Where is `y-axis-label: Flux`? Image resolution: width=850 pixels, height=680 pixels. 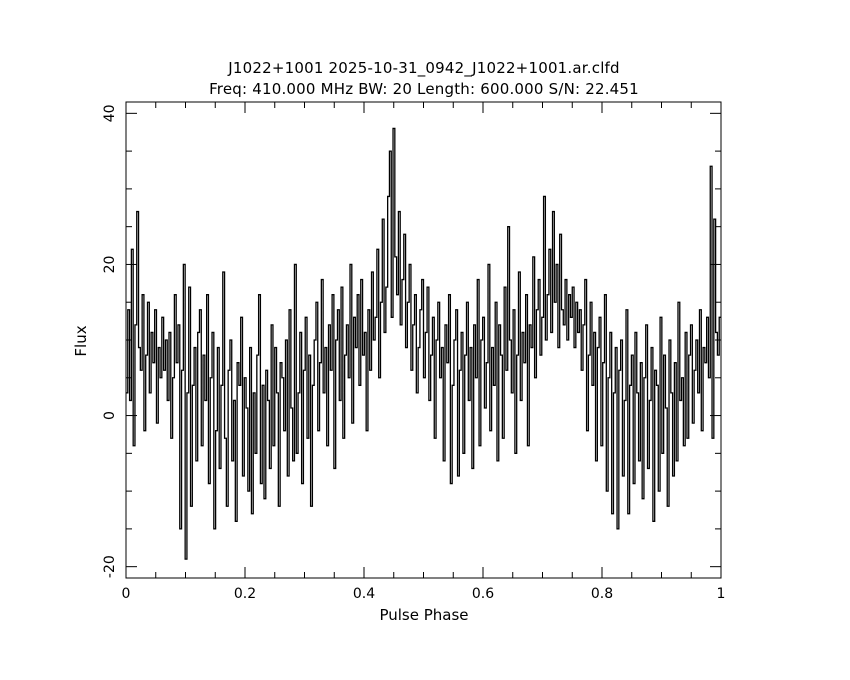 y-axis-label: Flux is located at coordinates (81, 340).